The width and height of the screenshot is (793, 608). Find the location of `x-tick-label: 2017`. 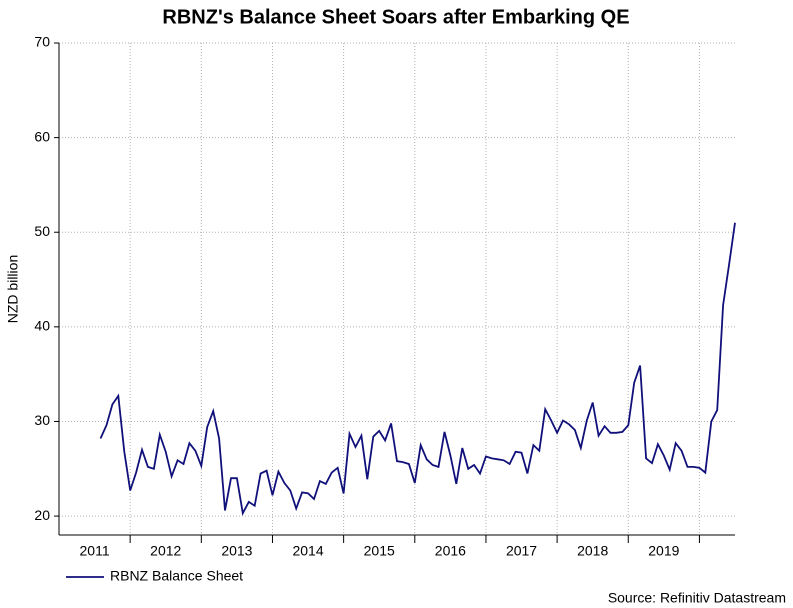

x-tick-label: 2017 is located at coordinates (521, 551).